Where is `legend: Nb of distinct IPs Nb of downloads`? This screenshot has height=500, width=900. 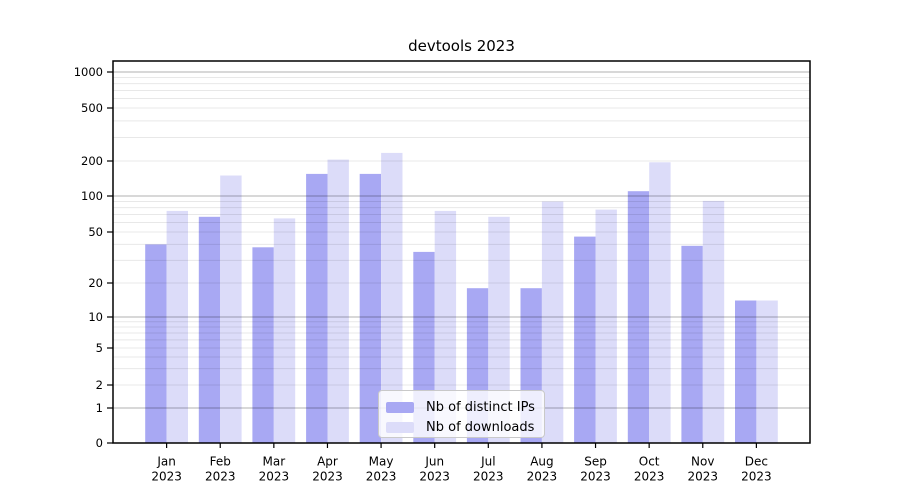
legend: Nb of distinct IPs Nb of downloads is located at coordinates (461, 414).